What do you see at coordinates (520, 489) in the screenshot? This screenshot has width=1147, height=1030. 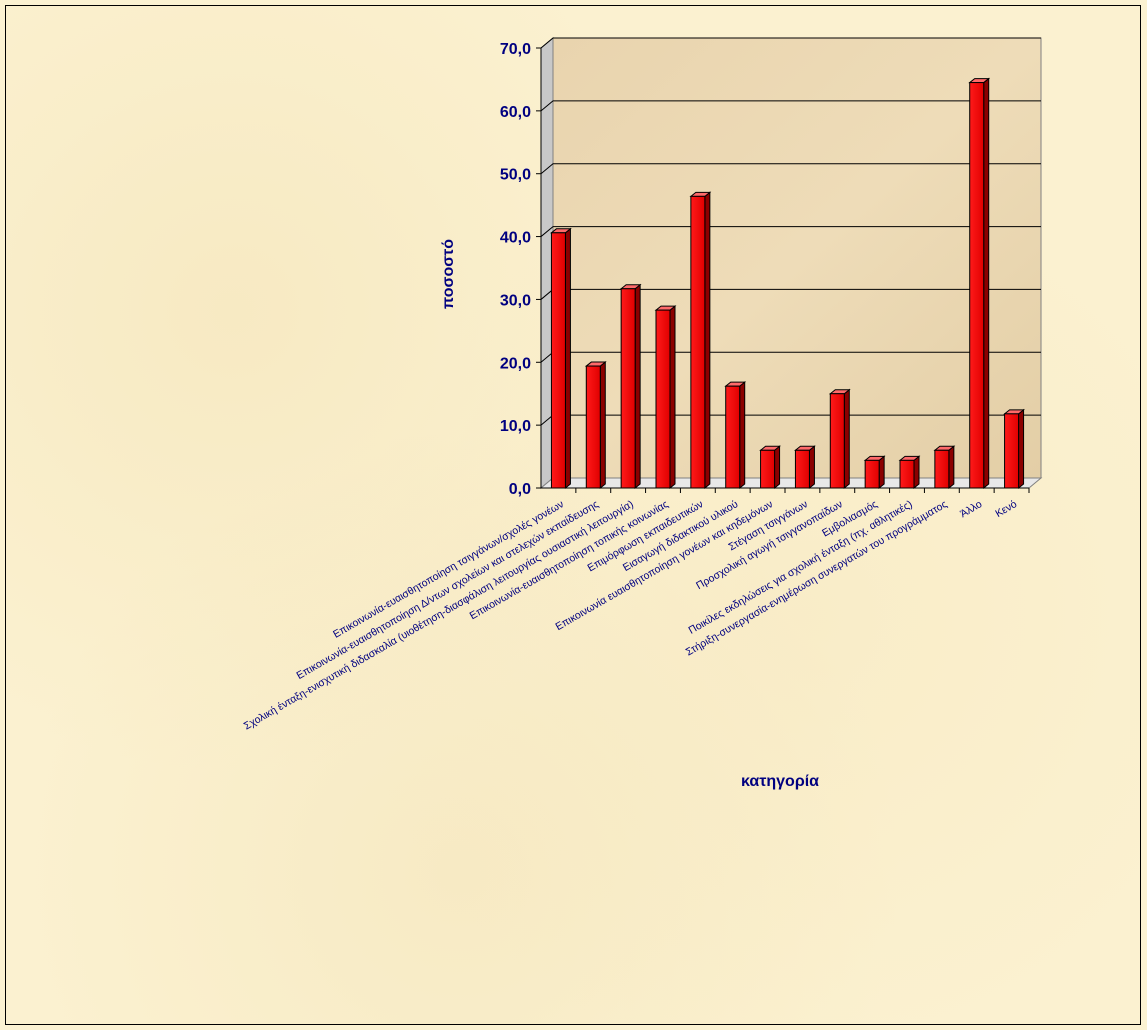 I see `y-tick-label: 0,0` at bounding box center [520, 489].